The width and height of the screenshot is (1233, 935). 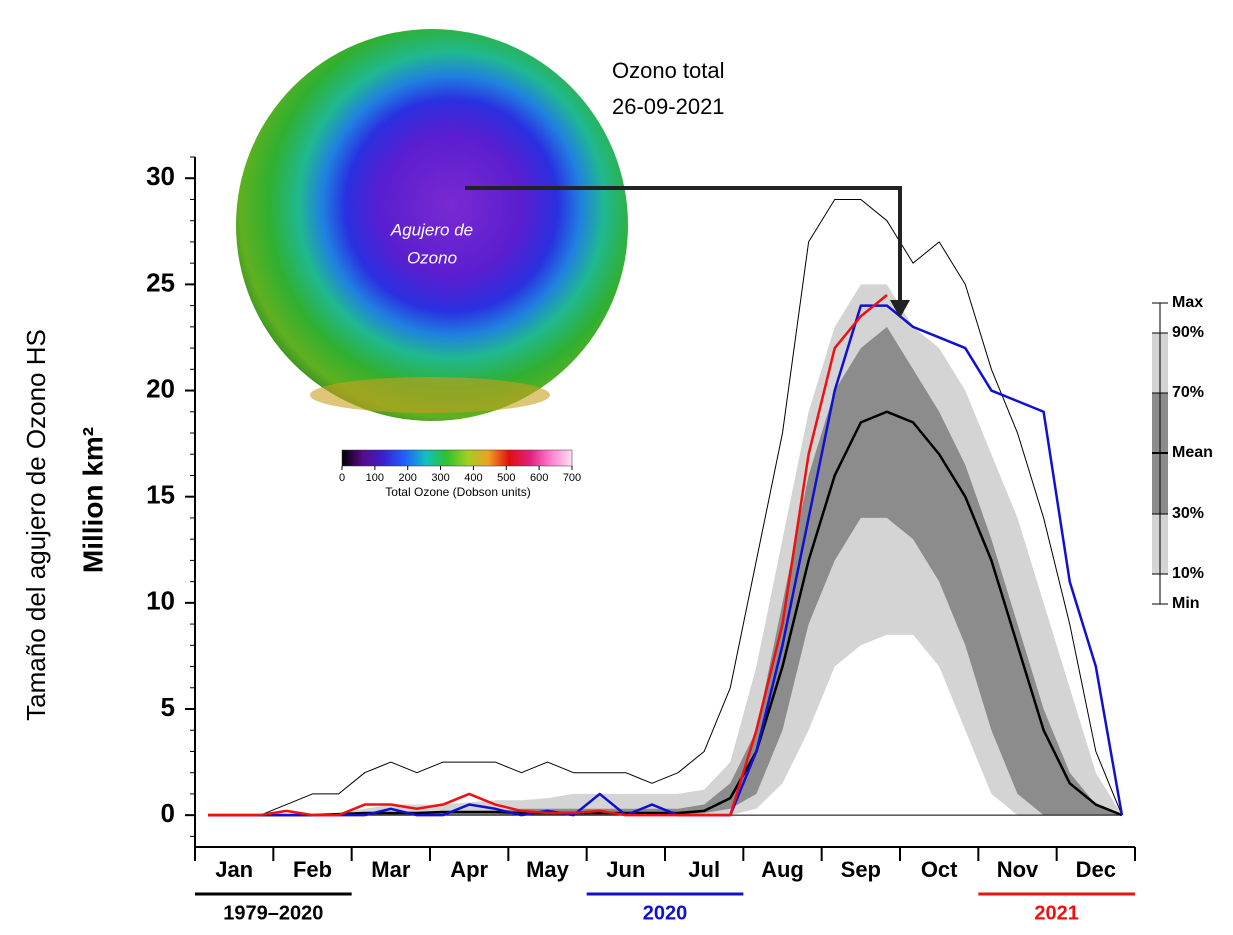 I want to click on y-tick-label: 20, so click(x=160, y=388).